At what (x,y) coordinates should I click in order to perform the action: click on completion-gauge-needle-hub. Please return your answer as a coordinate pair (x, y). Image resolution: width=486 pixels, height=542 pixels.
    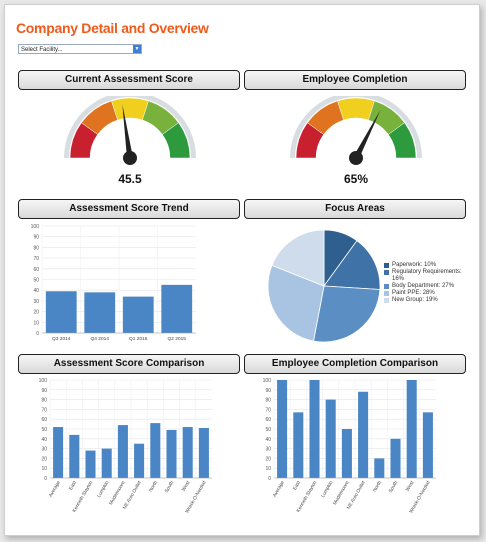
    Looking at the image, I should click on (356, 158).